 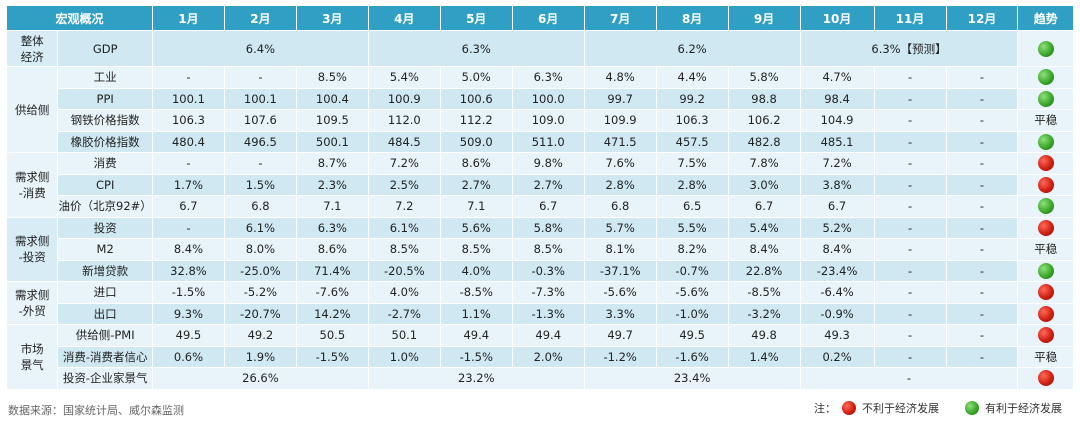 What do you see at coordinates (764, 249) in the screenshot?
I see `value-cell: 8.4%` at bounding box center [764, 249].